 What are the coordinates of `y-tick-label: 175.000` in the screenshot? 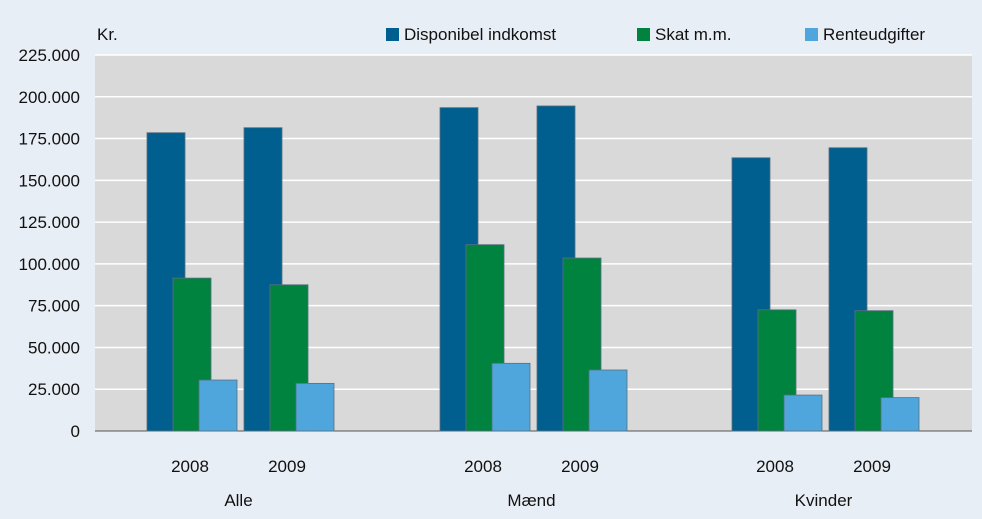 It's located at (49, 139).